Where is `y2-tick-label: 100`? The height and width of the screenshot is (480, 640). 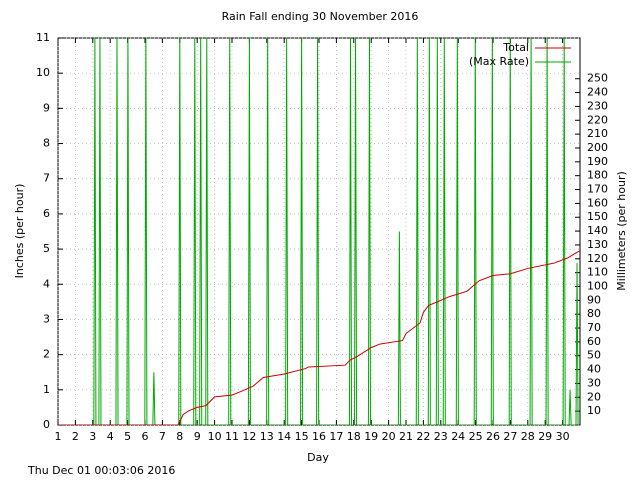 y2-tick-label: 100 is located at coordinates (597, 285).